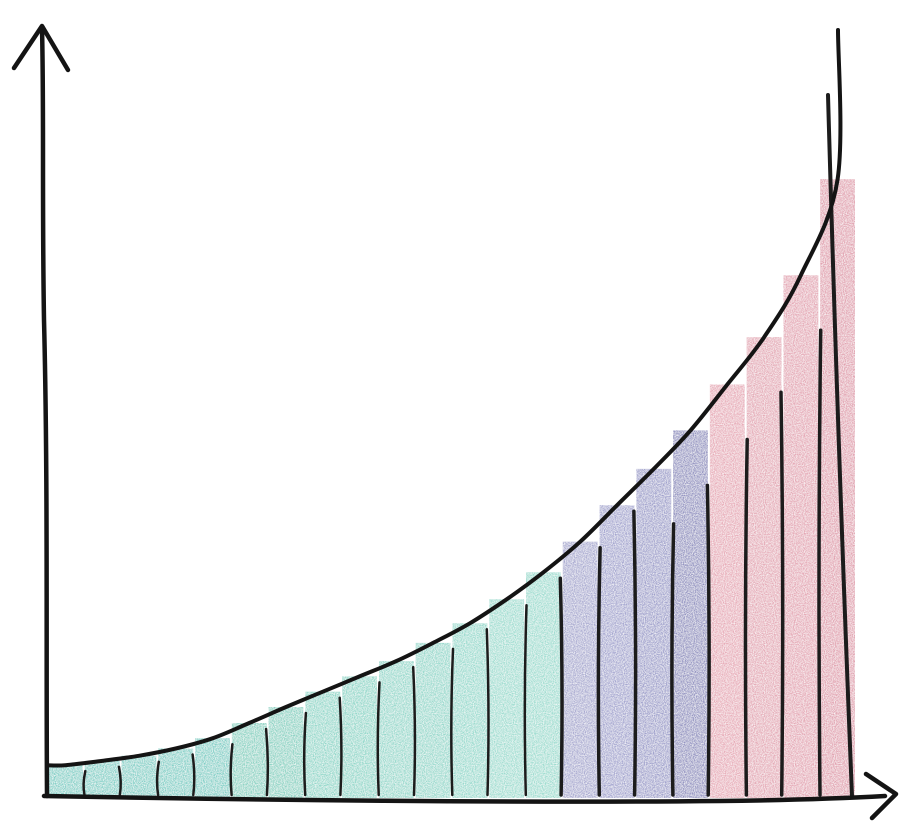  I want to click on x-axis, so click(464, 798).